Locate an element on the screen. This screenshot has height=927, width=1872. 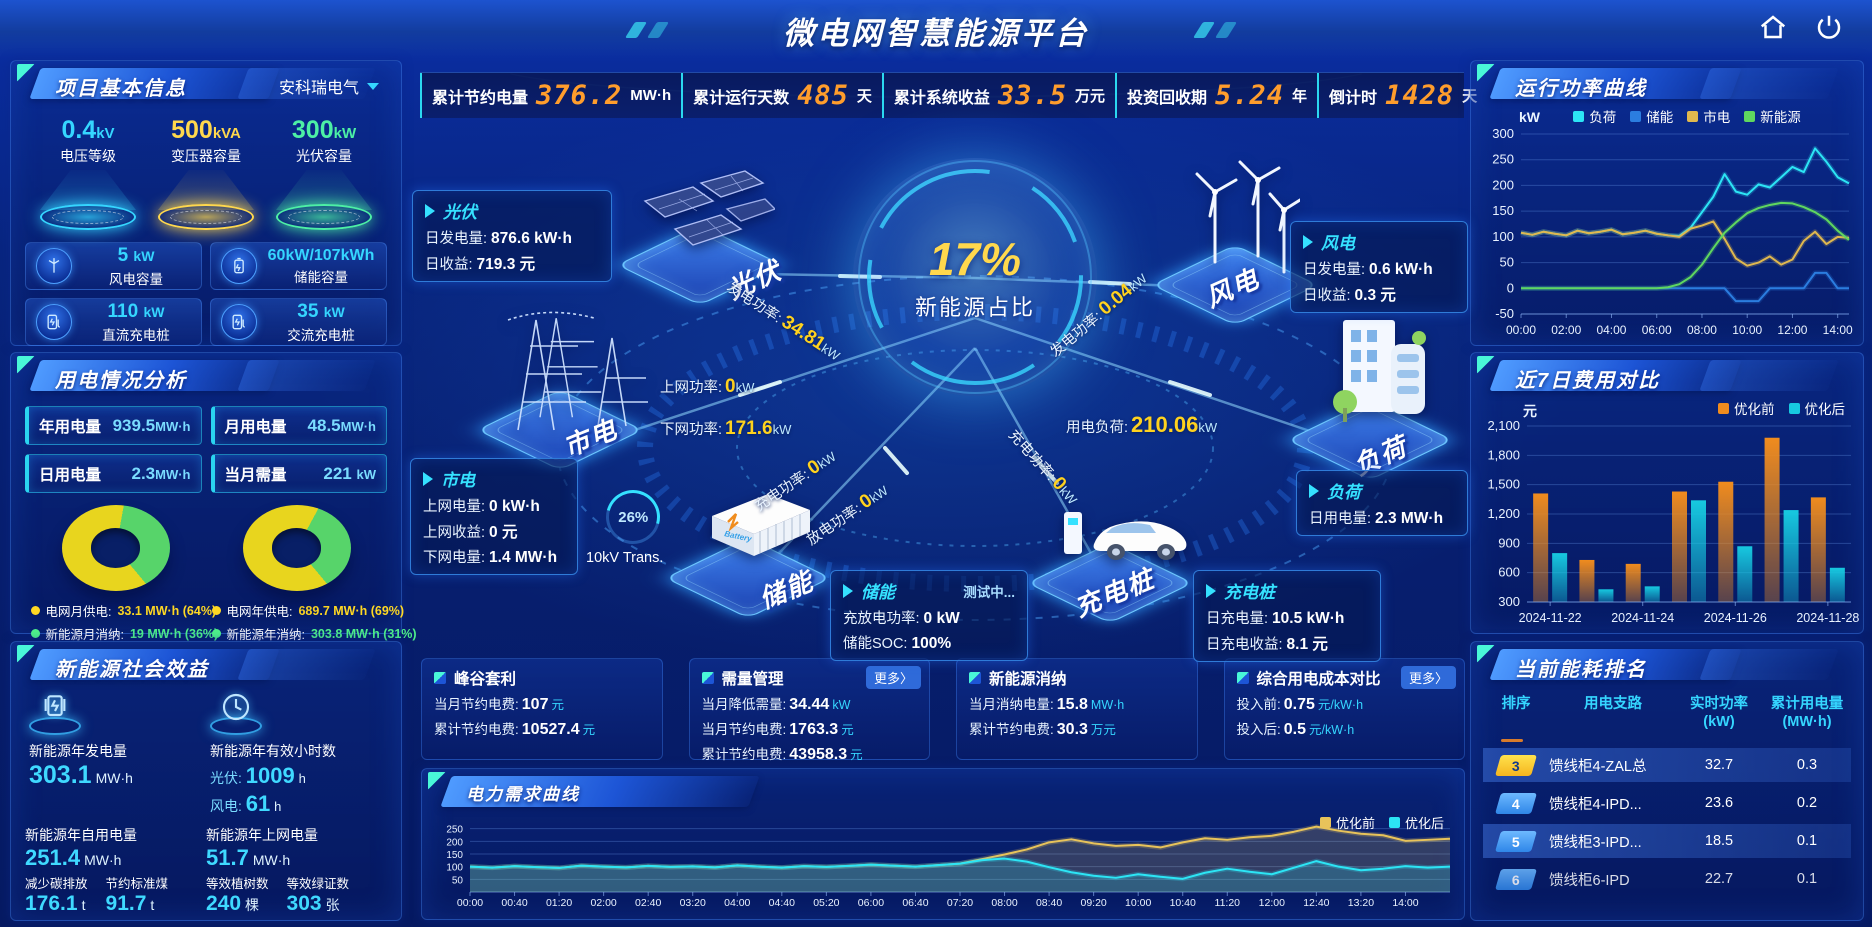
panel-title: 近7日费用对比 is located at coordinates (1588, 381).